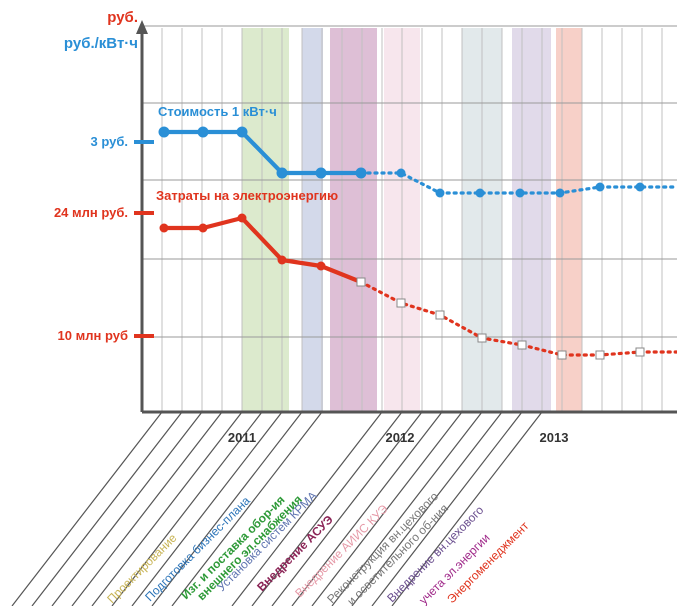 This screenshot has height=606, width=677. Describe the element at coordinates (109, 141) in the screenshot. I see `y-tick-label: 3 руб.` at that location.